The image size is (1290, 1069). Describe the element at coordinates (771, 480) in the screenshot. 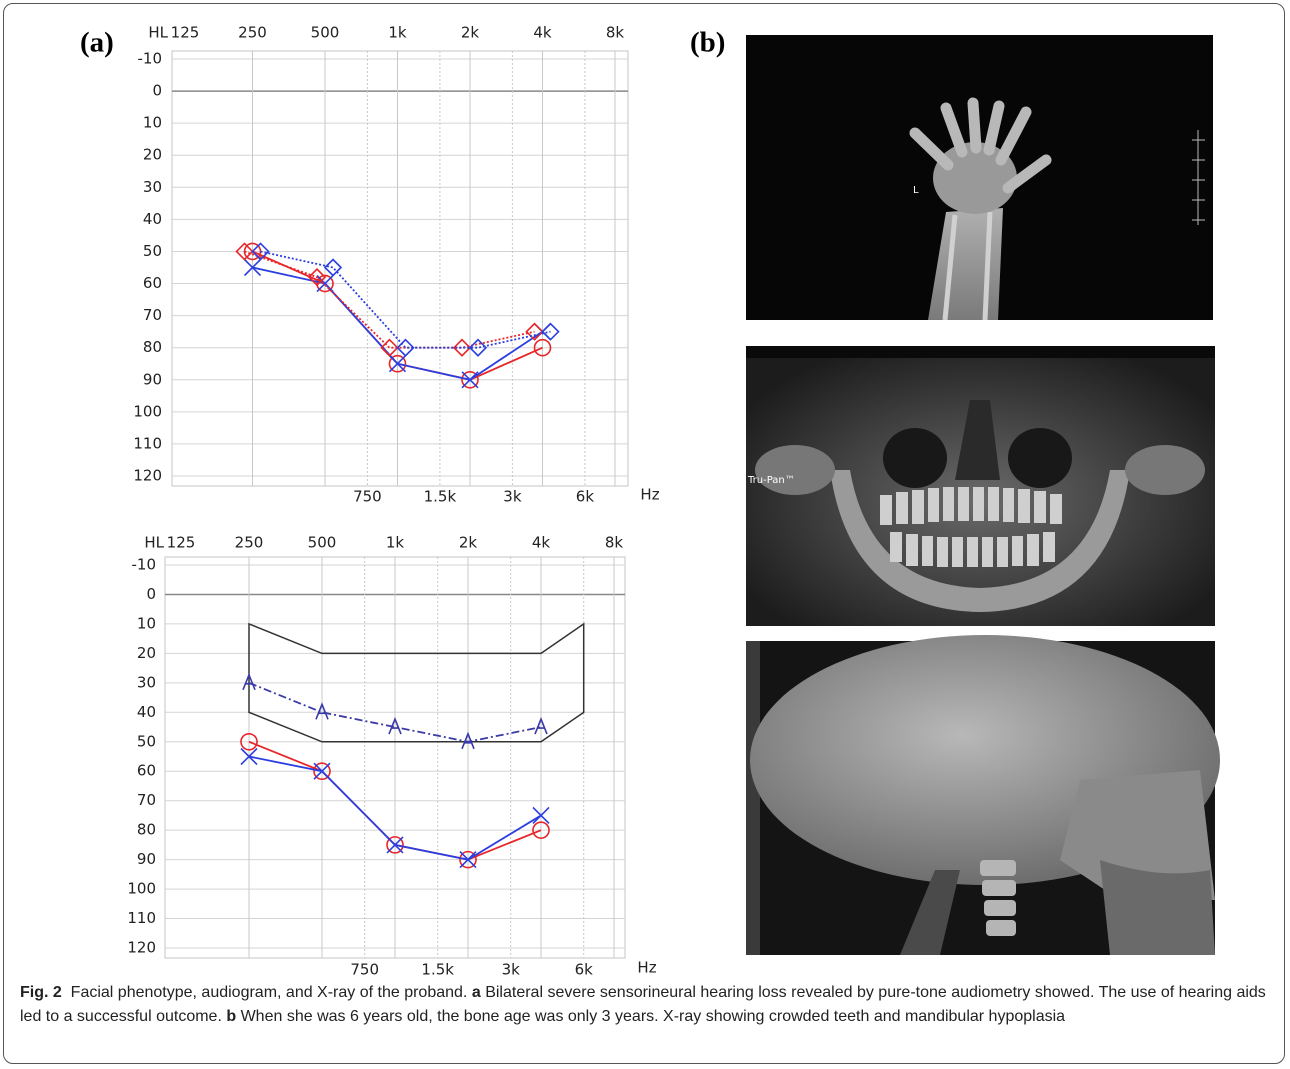

I see `xray-brand-text: Tru-Pan™` at that location.